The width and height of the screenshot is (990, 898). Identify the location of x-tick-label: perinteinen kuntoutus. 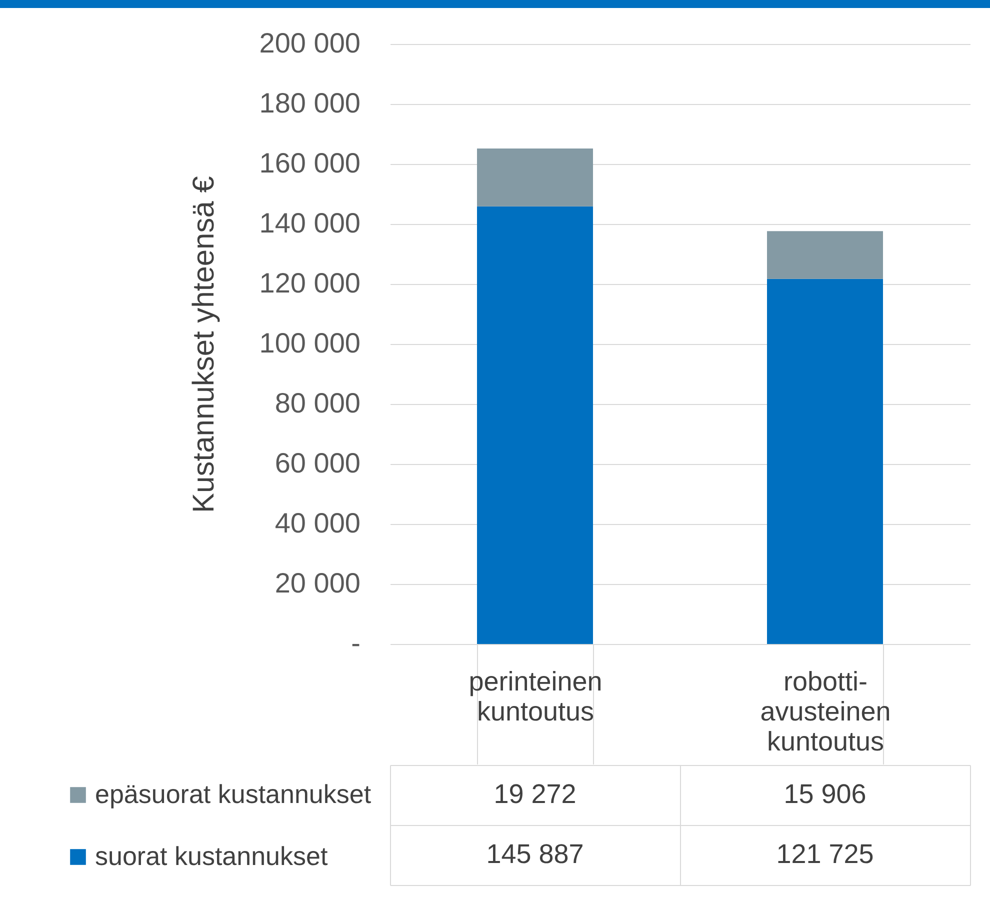
(535, 696).